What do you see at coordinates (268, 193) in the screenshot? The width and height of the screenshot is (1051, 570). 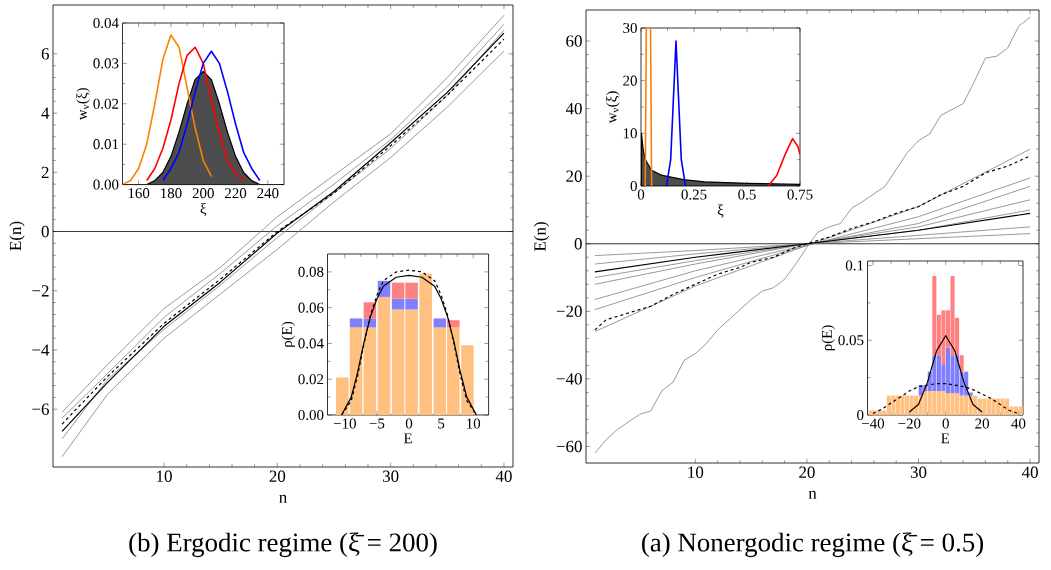 I see `x-tick-label: 240` at bounding box center [268, 193].